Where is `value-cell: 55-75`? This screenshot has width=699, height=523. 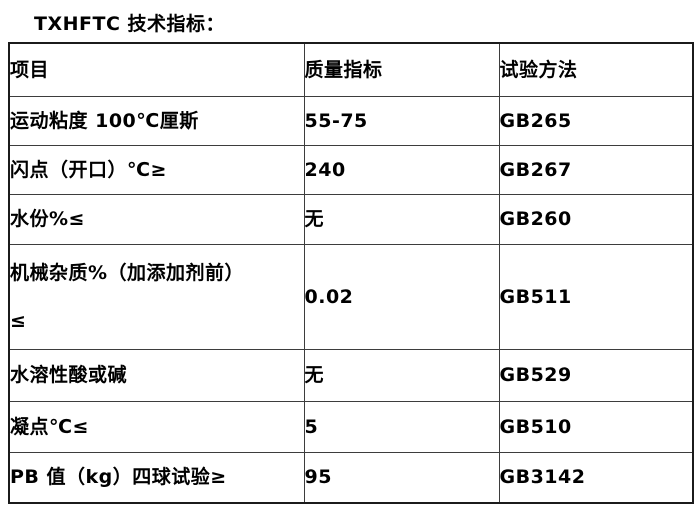
value-cell: 55-75 is located at coordinates (401, 120).